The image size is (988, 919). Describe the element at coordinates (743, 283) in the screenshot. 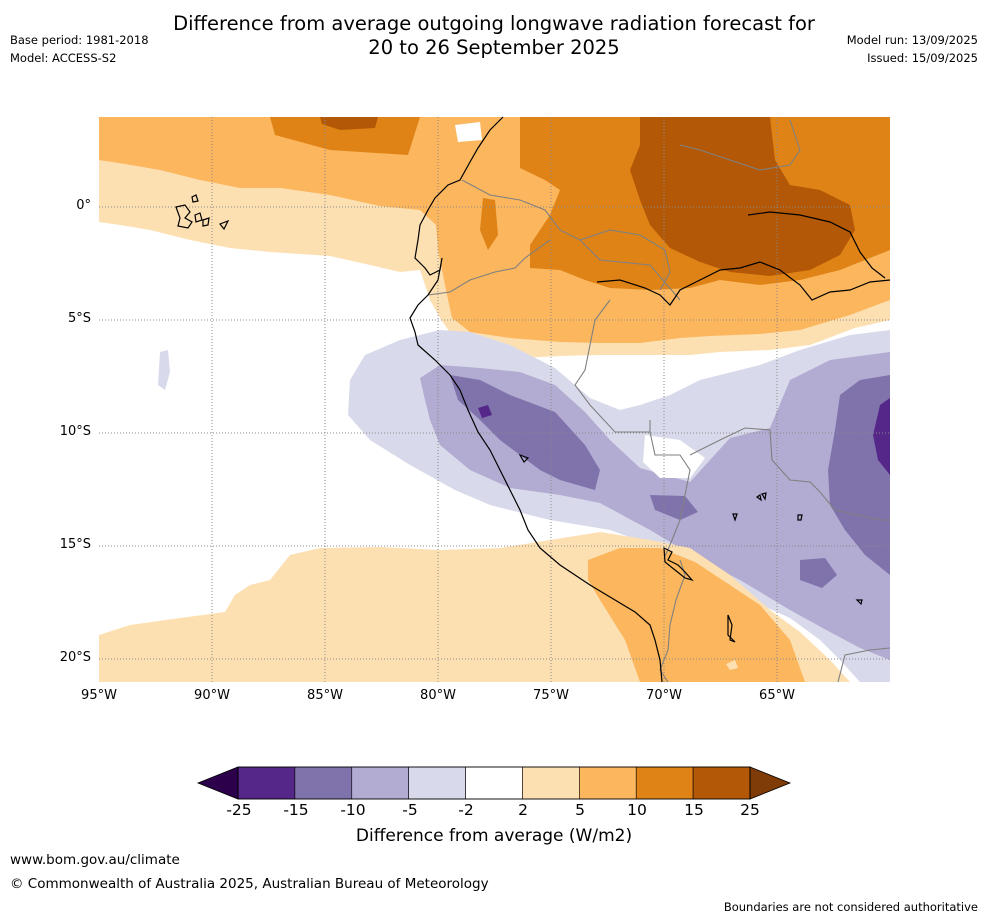

I see `river-amazon` at that location.